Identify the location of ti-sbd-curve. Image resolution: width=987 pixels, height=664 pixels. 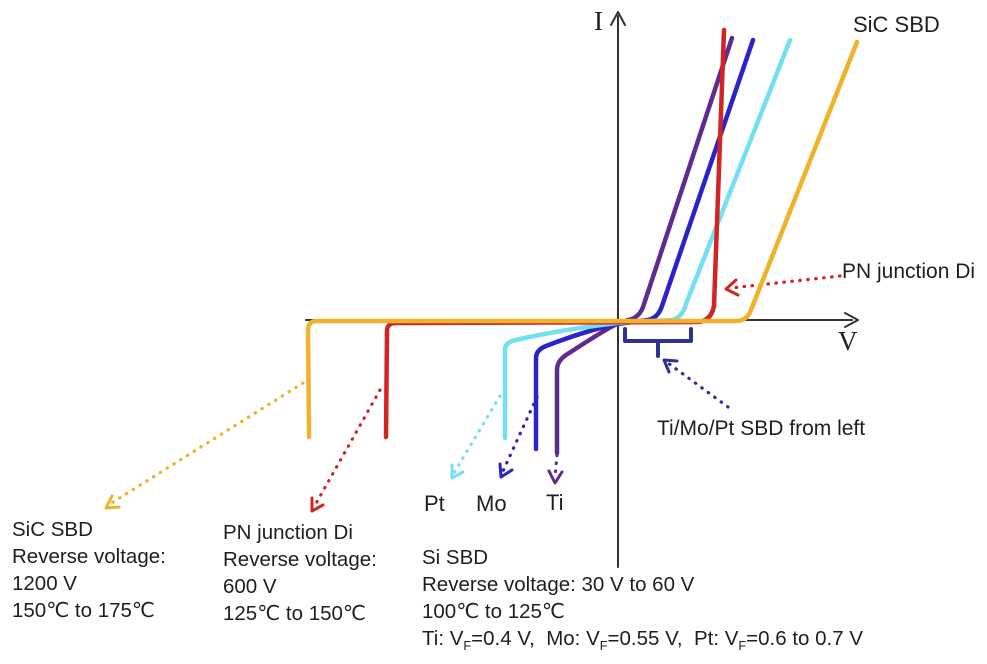
(644, 245).